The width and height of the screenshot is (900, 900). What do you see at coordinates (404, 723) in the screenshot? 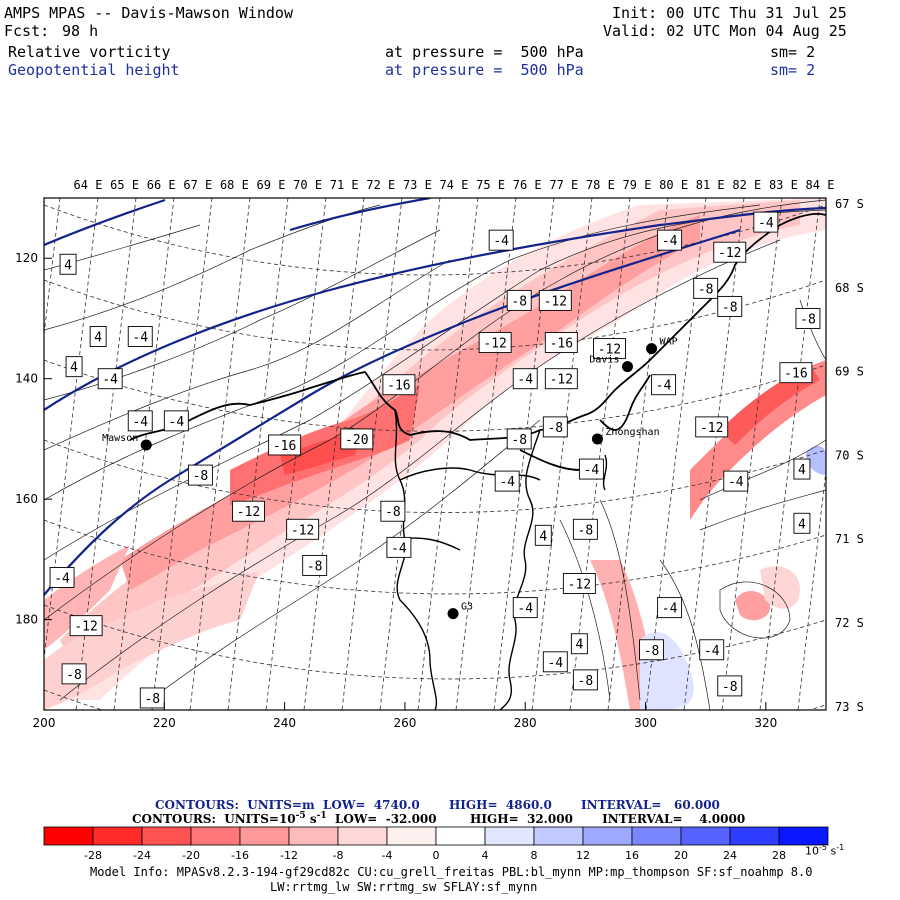
I see `x-tick-label: 260` at bounding box center [404, 723].